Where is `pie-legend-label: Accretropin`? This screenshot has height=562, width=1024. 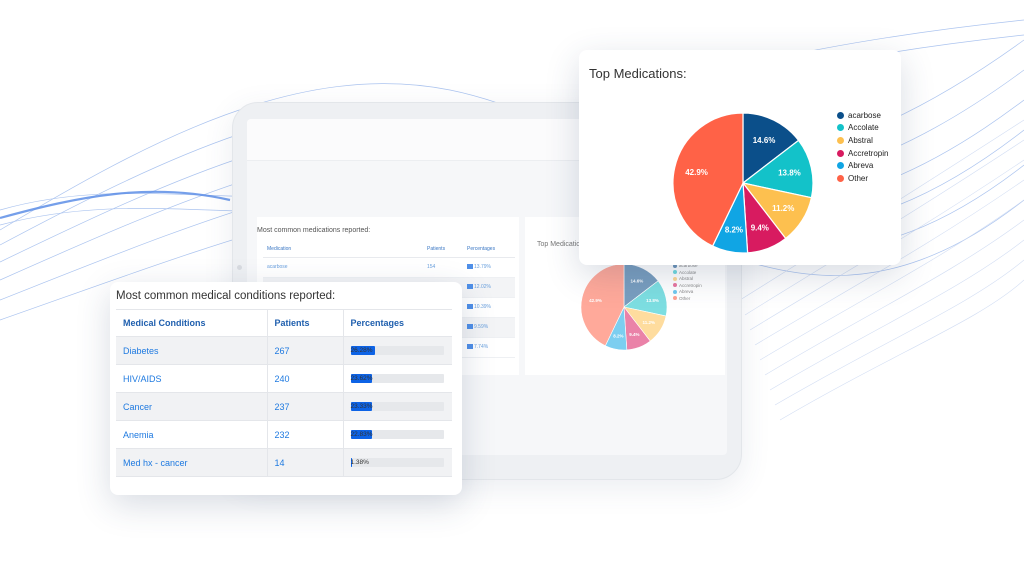
pie-legend-label: Accretropin is located at coordinates (868, 153).